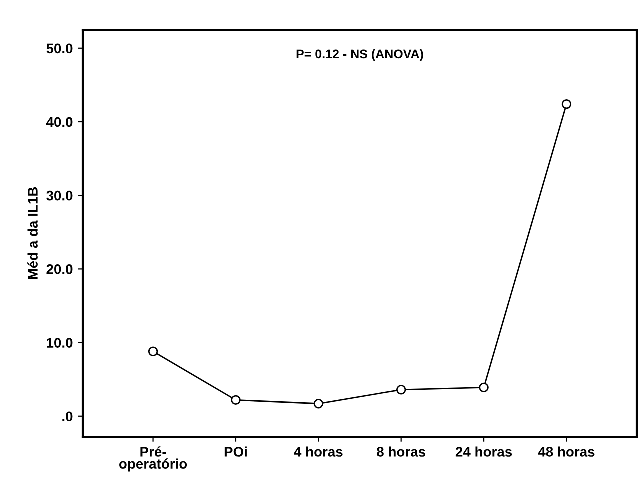 Image resolution: width=639 pixels, height=485 pixels. Describe the element at coordinates (235, 451) in the screenshot. I see `x-tick-label: POi` at that location.